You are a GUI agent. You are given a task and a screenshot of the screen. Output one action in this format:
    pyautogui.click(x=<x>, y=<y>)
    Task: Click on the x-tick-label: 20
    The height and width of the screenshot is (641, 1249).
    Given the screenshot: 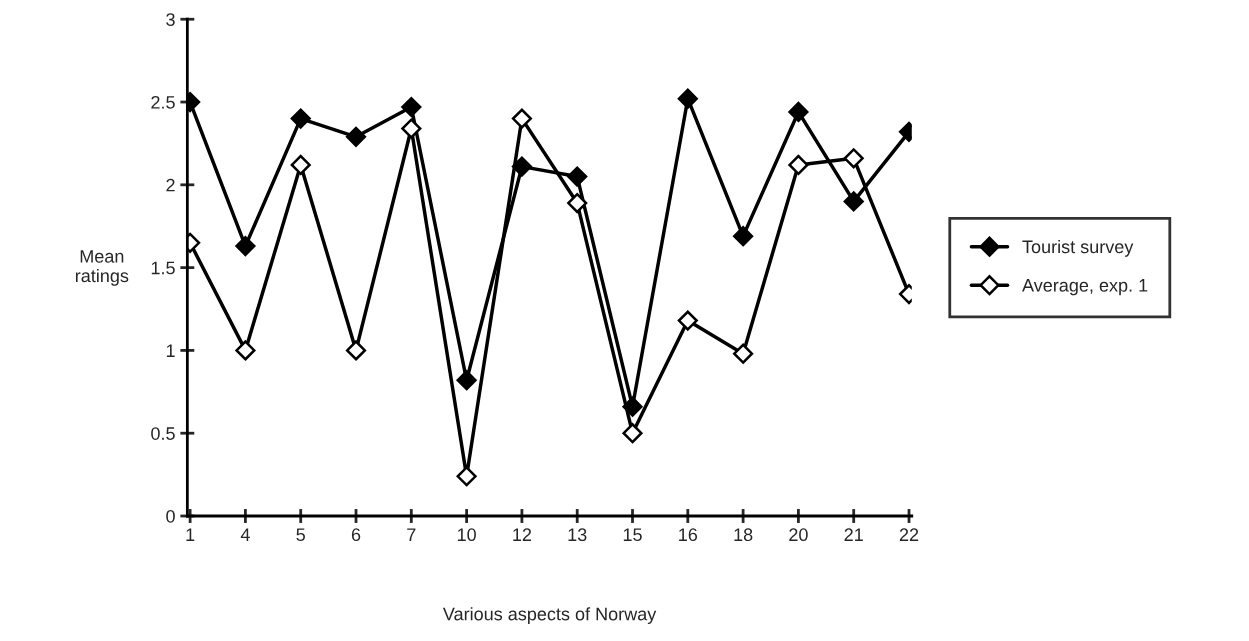 What is the action you would take?
    pyautogui.click(x=798, y=535)
    